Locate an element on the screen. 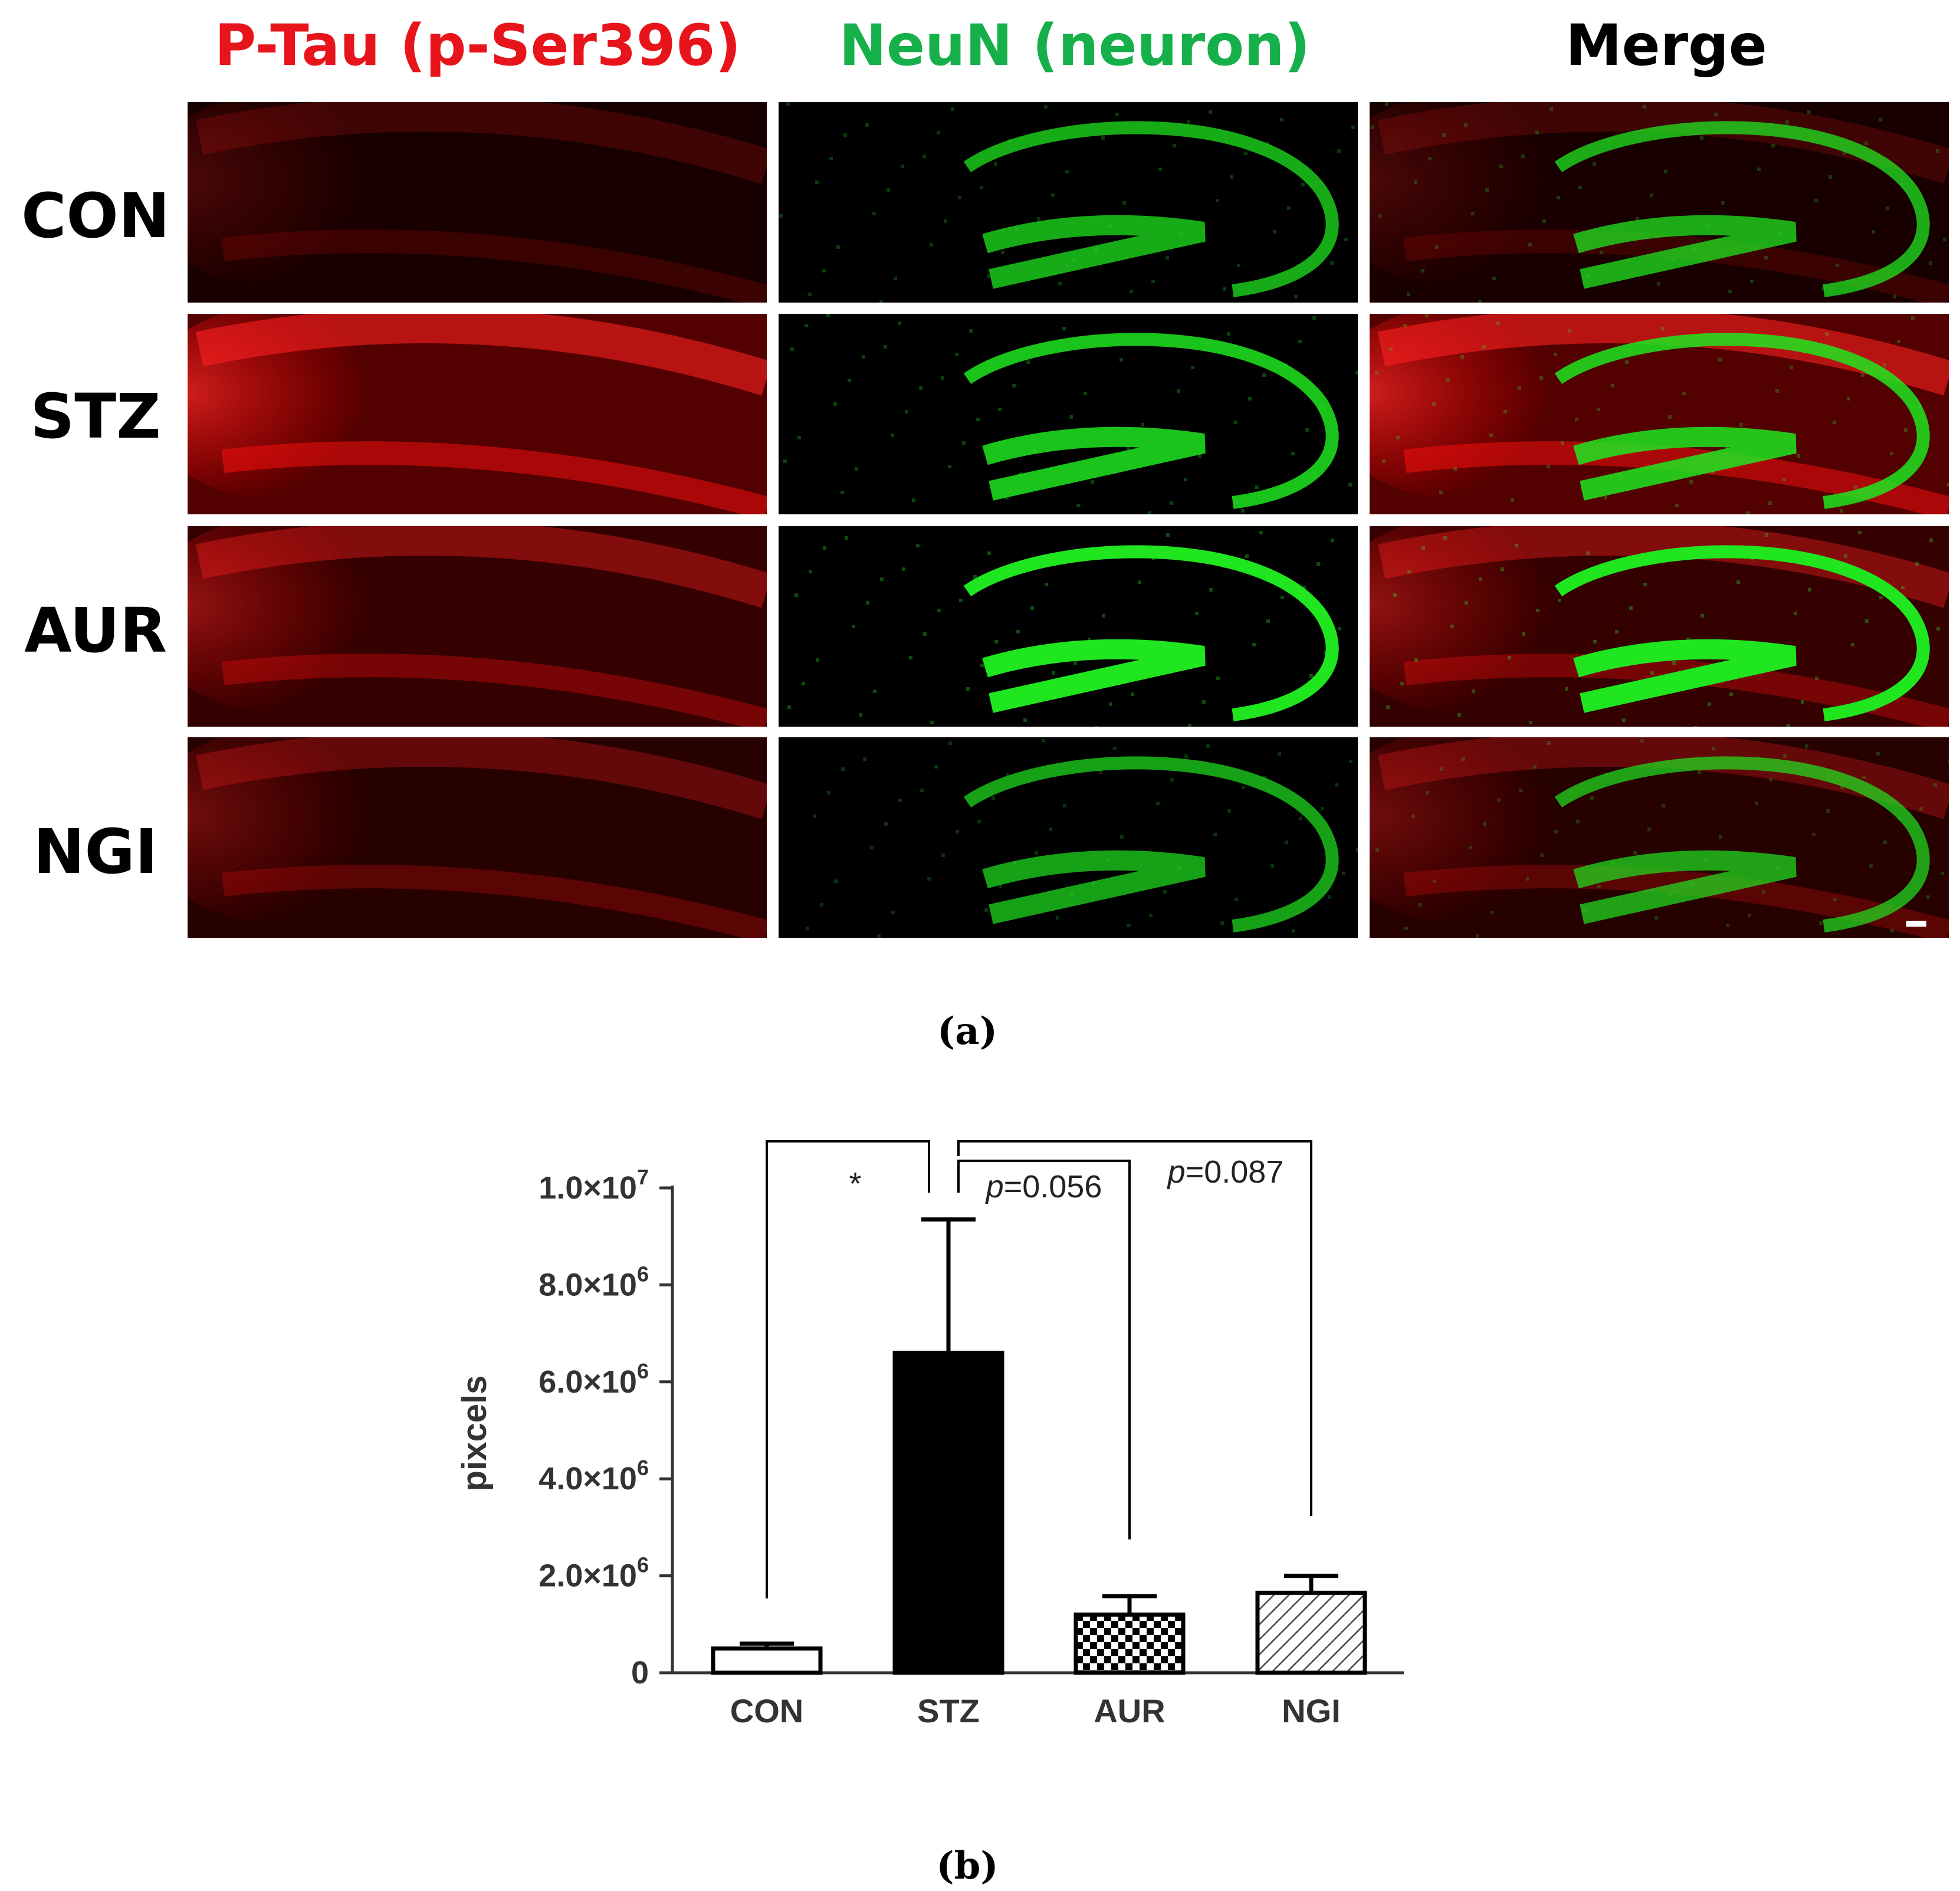  y-tick-label: 8.0×10⁶ is located at coordinates (594, 1282).